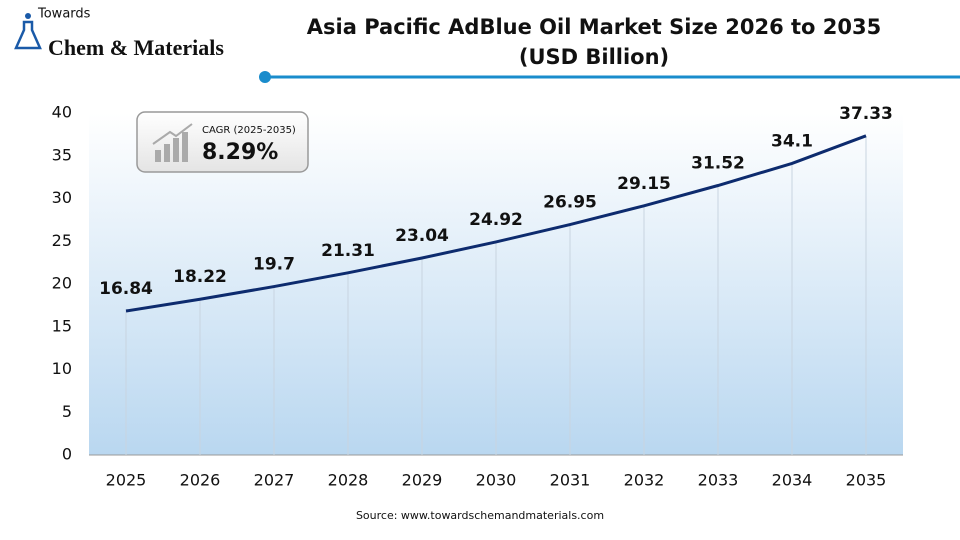 The height and width of the screenshot is (540, 960). Describe the element at coordinates (126, 289) in the screenshot. I see `data-label: 16.84` at that location.